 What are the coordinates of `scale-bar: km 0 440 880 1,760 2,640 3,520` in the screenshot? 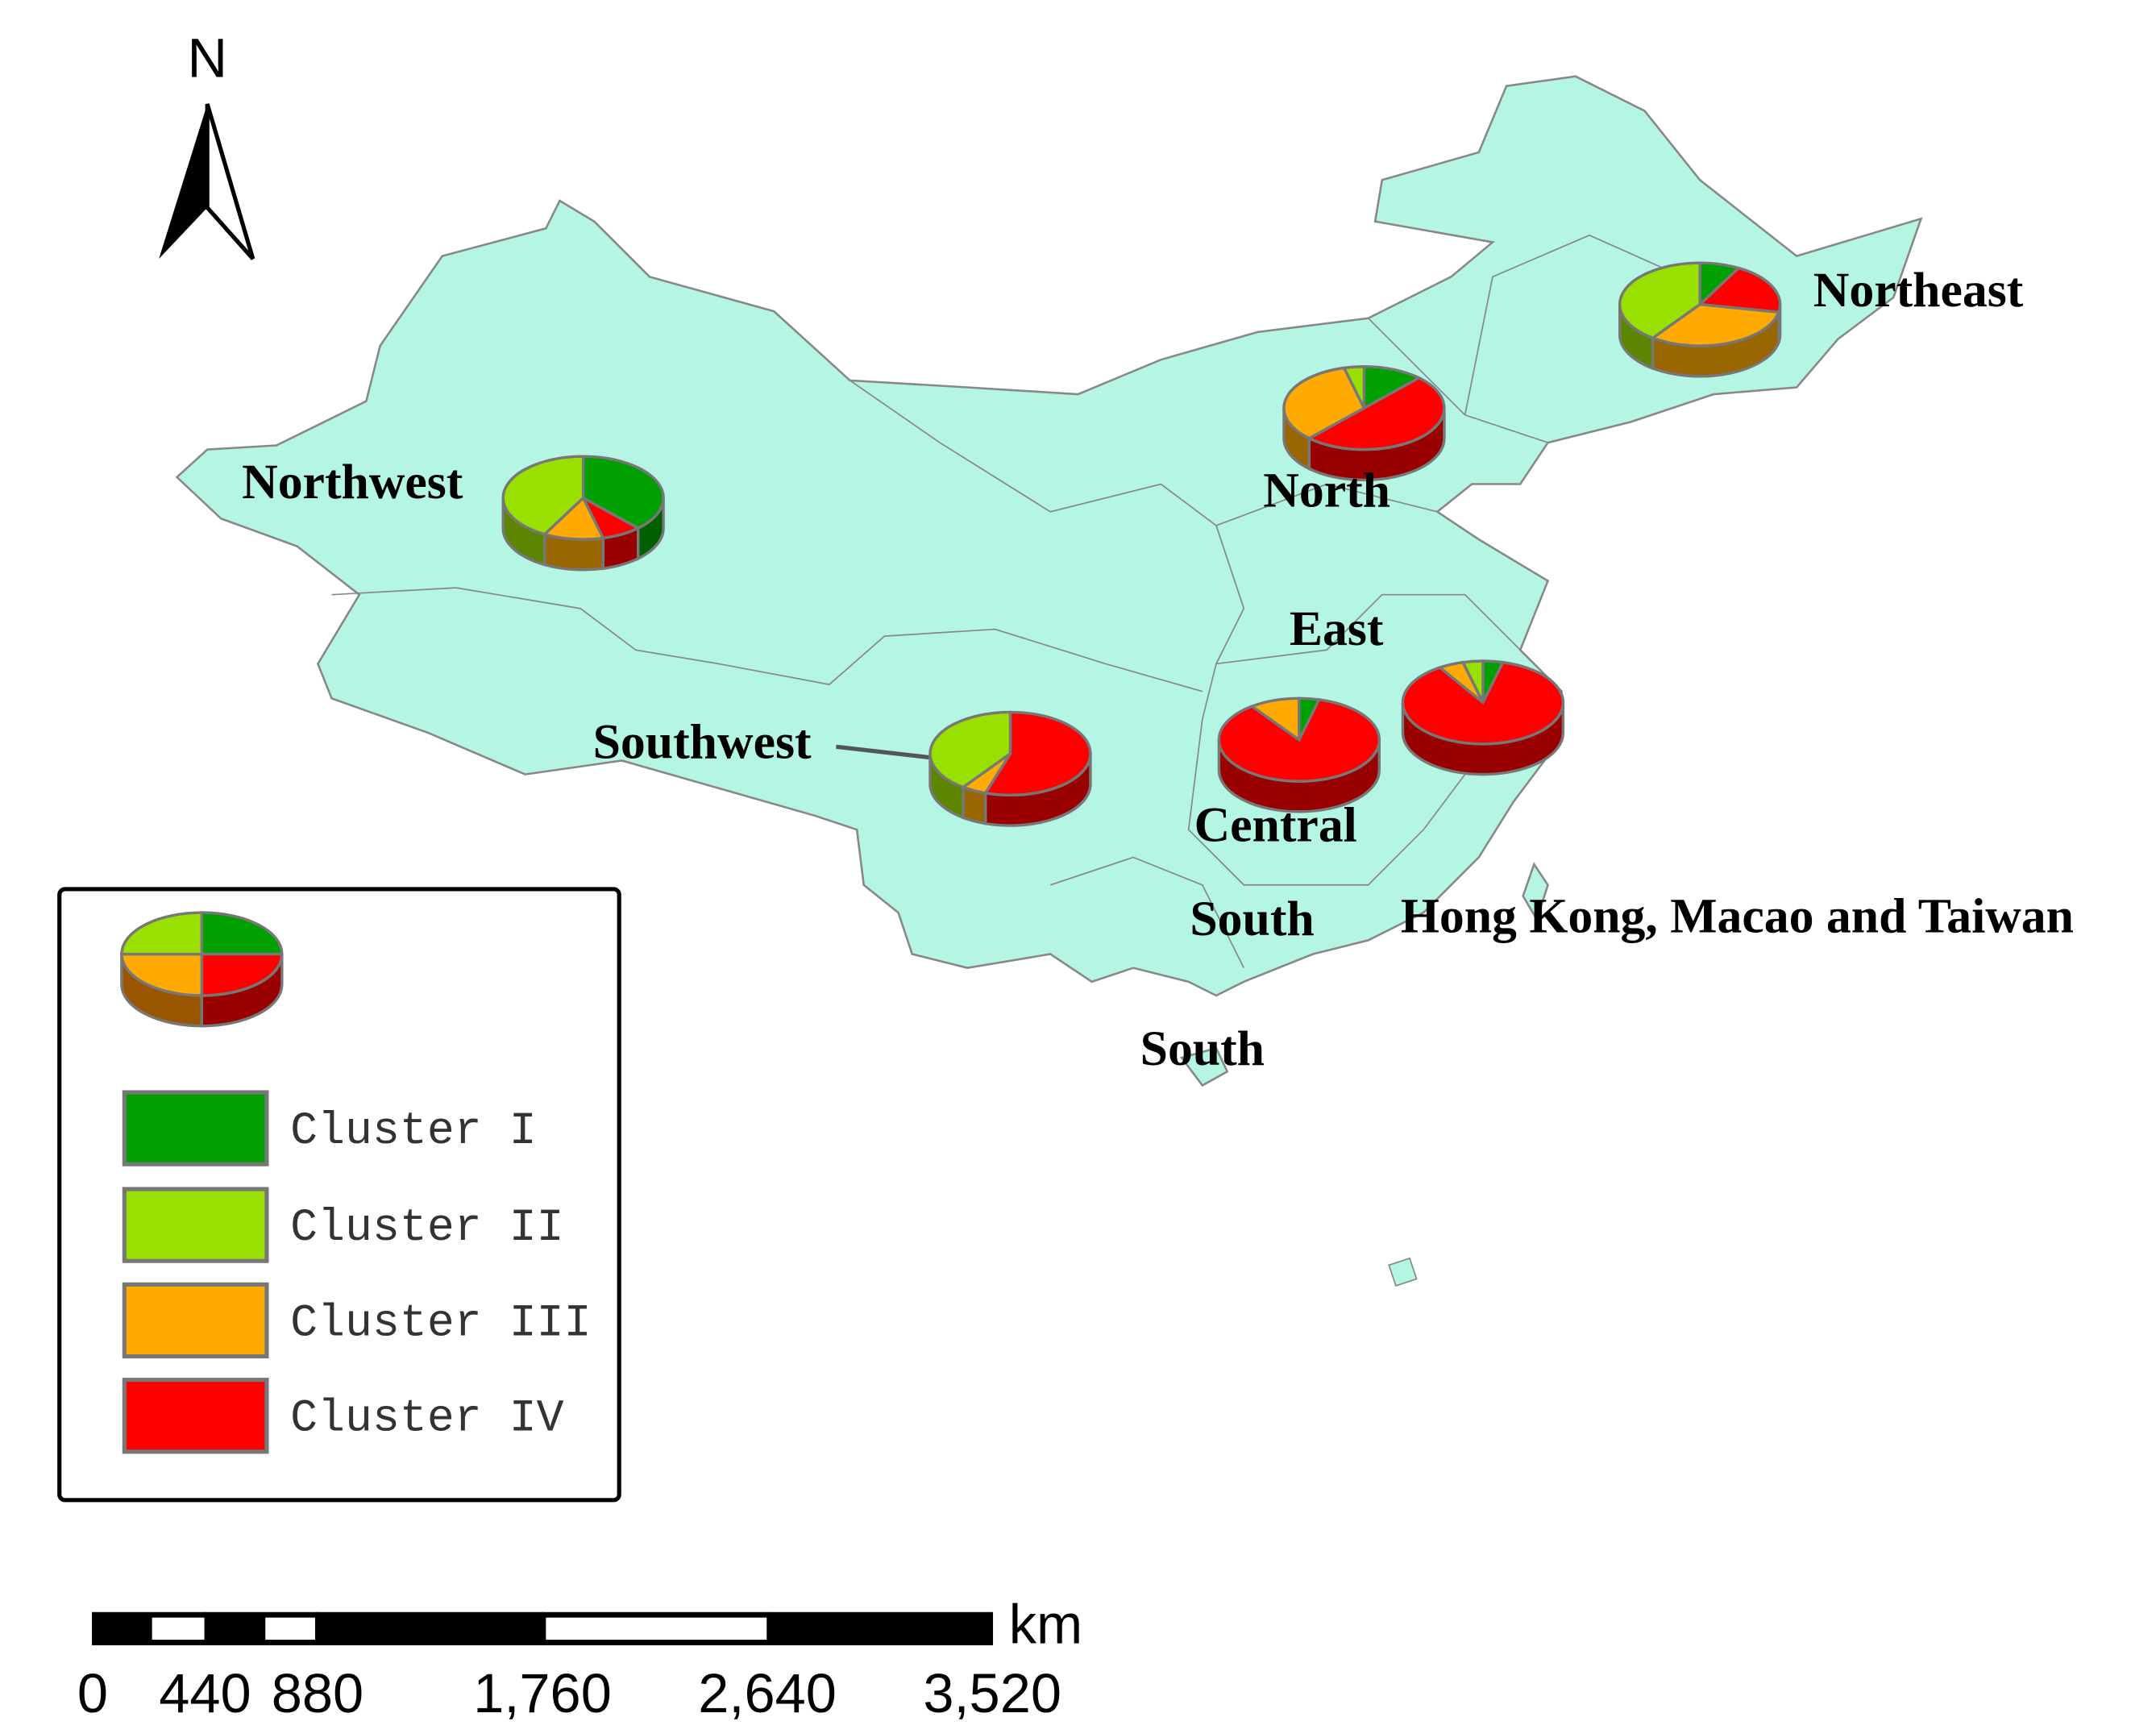 It's located at (579, 1658).